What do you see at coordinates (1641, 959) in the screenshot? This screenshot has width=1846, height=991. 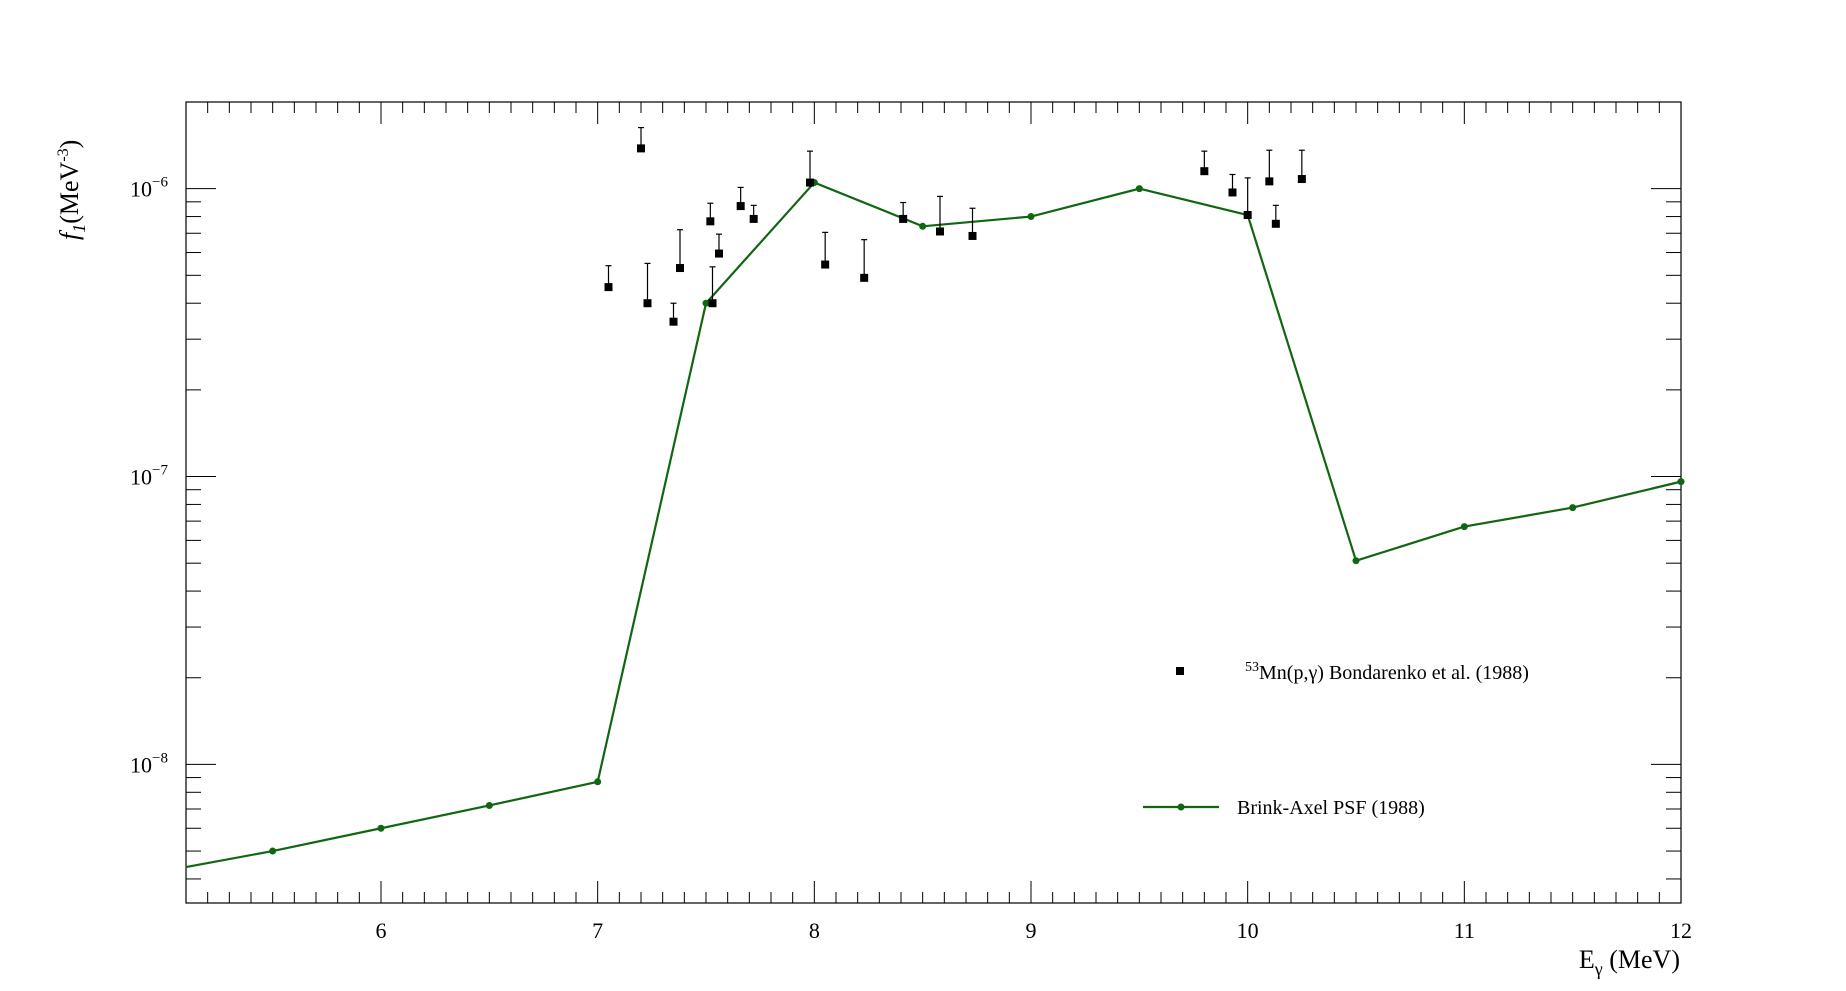 I see `x-axis-title-unit: (MeV)` at bounding box center [1641, 959].